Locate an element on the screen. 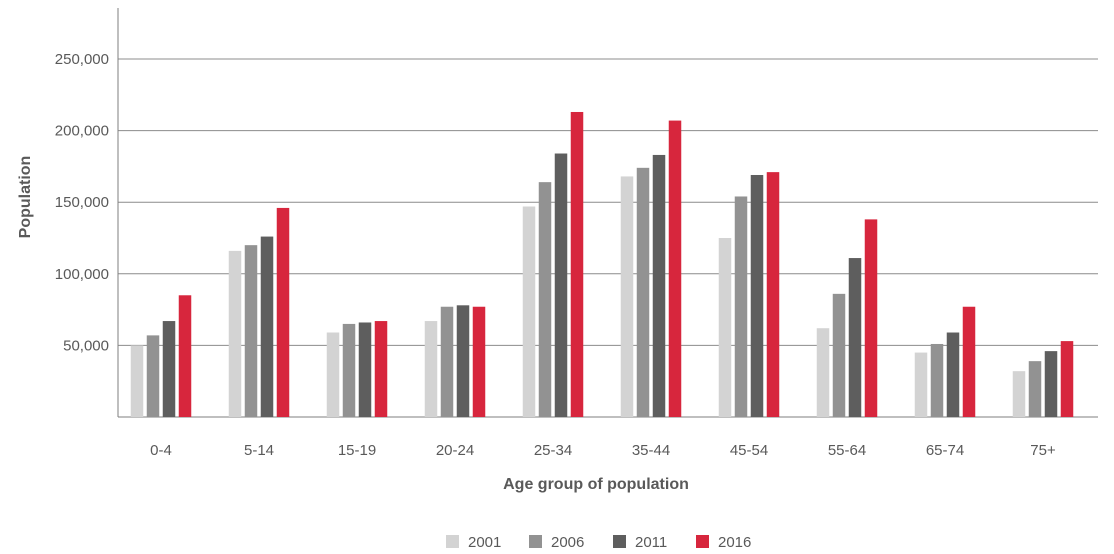 The image size is (1114, 554). x-tick-label: 65-74 is located at coordinates (945, 450).